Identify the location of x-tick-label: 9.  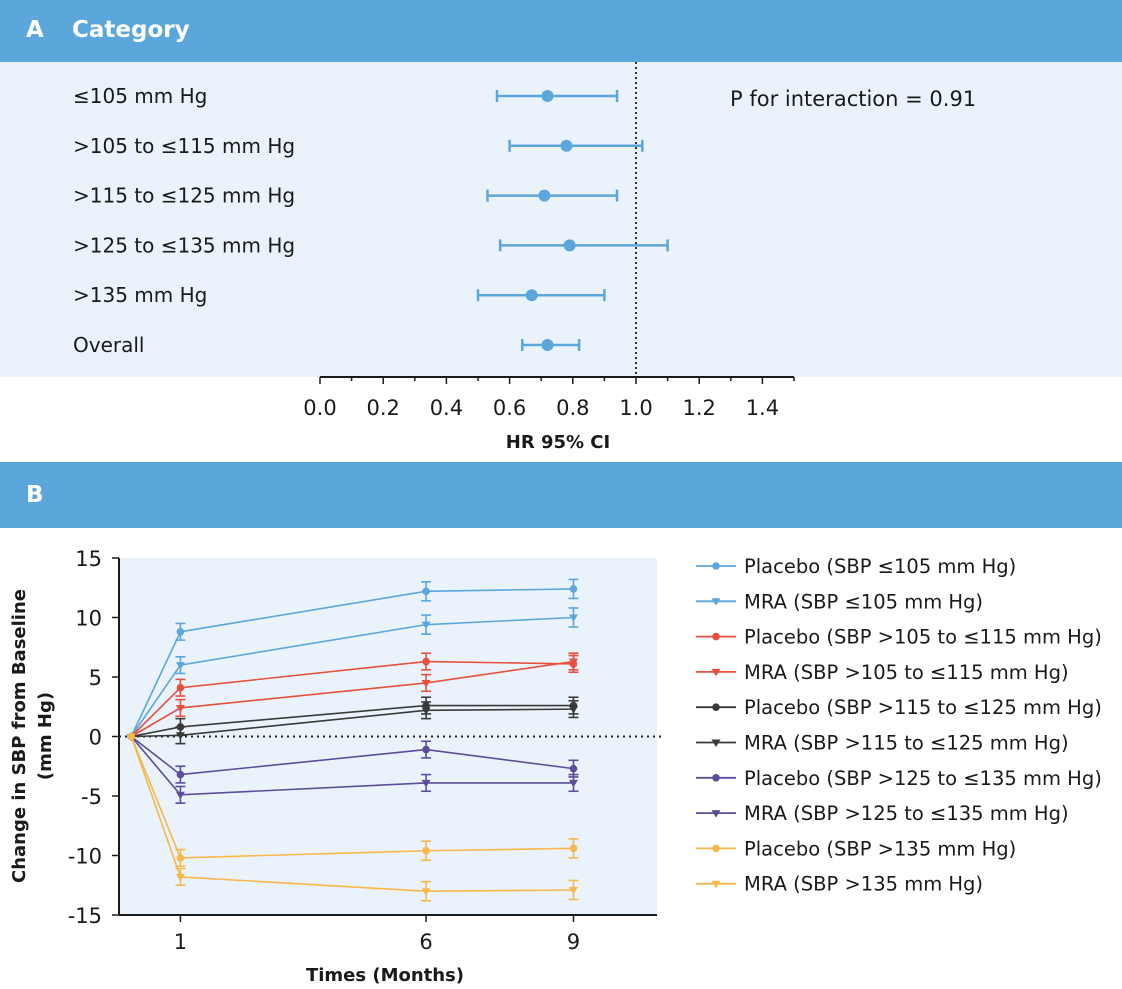
(573, 942).